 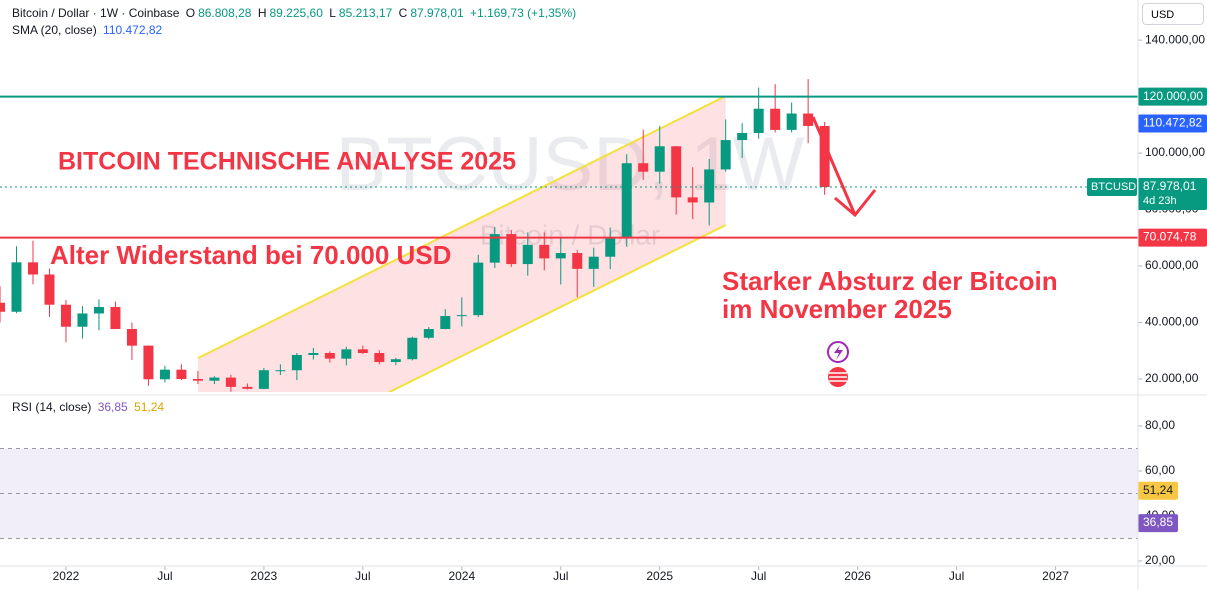 What do you see at coordinates (1172, 378) in the screenshot?
I see `y-tick-label: 20.000,00` at bounding box center [1172, 378].